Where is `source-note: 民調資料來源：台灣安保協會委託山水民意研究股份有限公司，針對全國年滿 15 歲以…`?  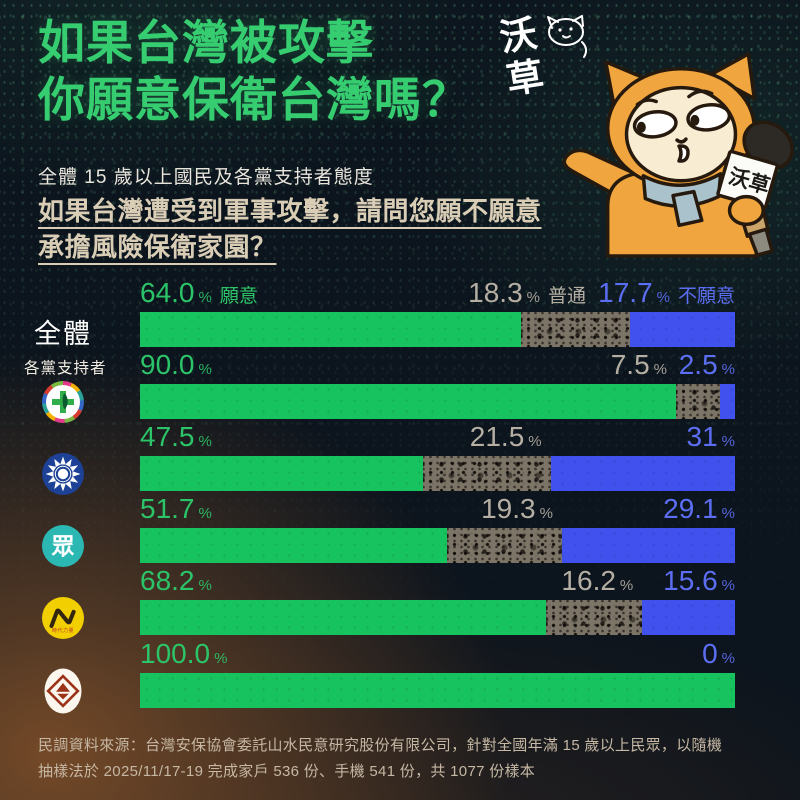
source-note: 民調資料來源：台灣安保協會委託山水民意研究股份有限公司，針對全國年滿 15 歲以… is located at coordinates (405, 759).